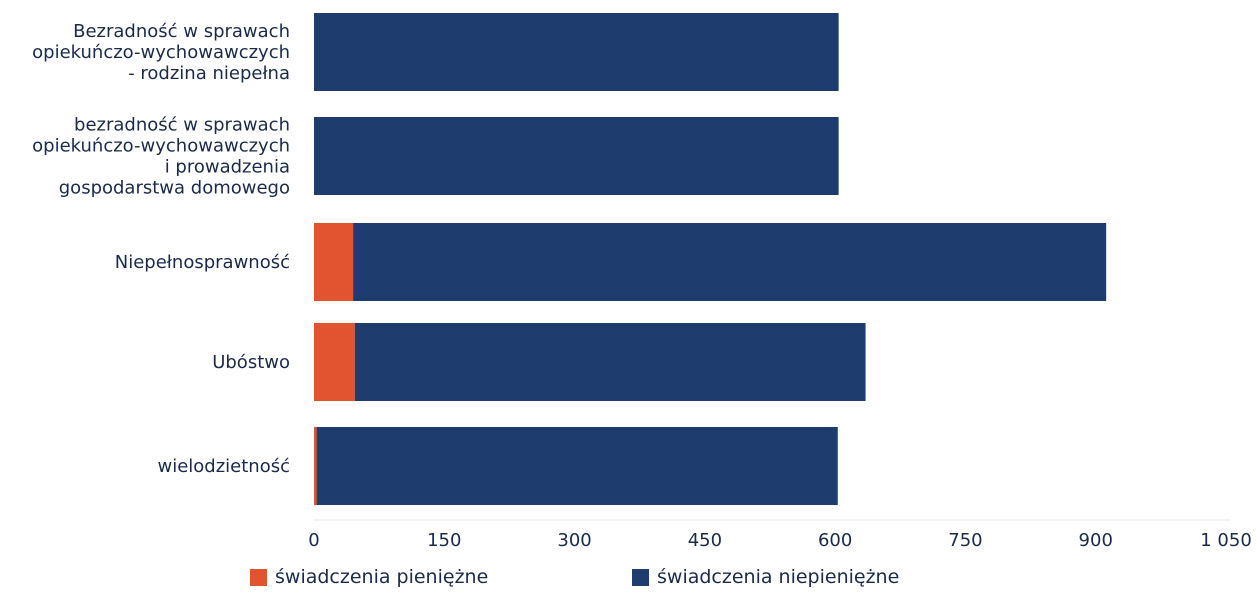  Describe the element at coordinates (574, 540) in the screenshot. I see `x-tick-label-2: 300` at that location.